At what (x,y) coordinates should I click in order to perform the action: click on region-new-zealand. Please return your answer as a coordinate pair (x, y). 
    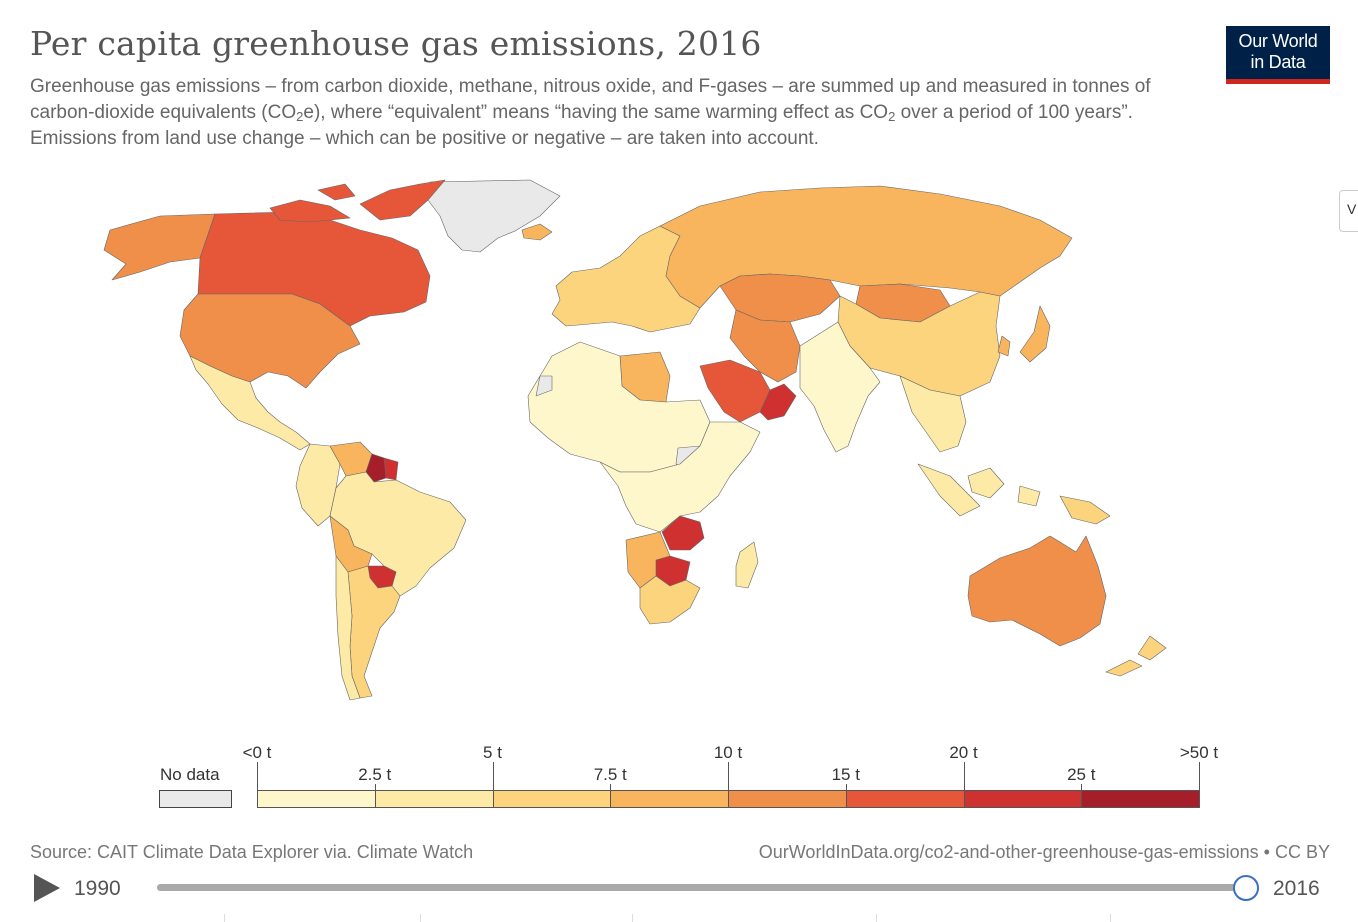
    Looking at the image, I should click on (1136, 656).